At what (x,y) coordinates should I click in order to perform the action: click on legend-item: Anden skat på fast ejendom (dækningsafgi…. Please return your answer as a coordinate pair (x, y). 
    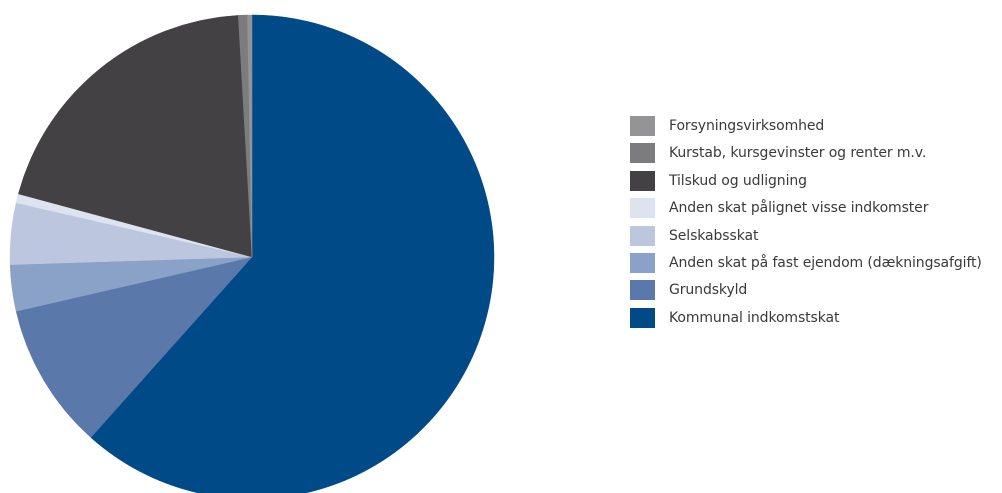
    Looking at the image, I should click on (806, 262).